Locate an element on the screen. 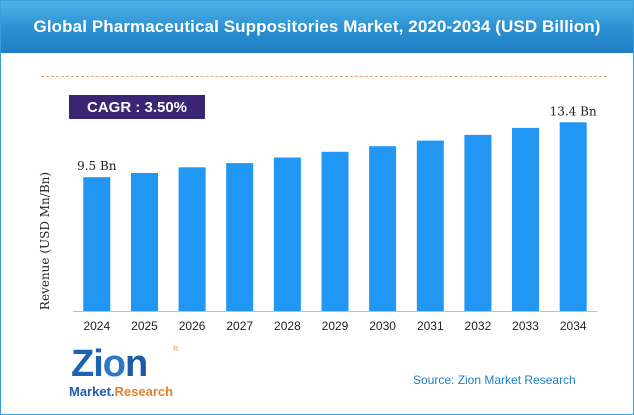 This screenshot has height=415, width=634. x-tick-label-2026: 2026 is located at coordinates (192, 326).